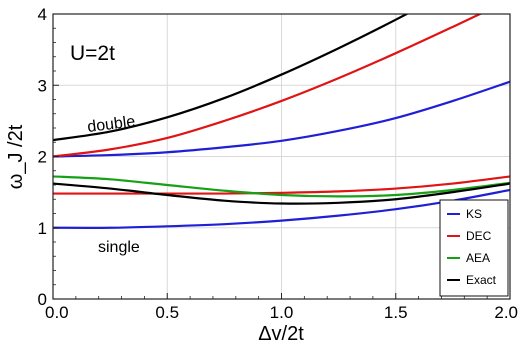  Describe the element at coordinates (42, 299) in the screenshot. I see `y-tick-label: 0` at that location.